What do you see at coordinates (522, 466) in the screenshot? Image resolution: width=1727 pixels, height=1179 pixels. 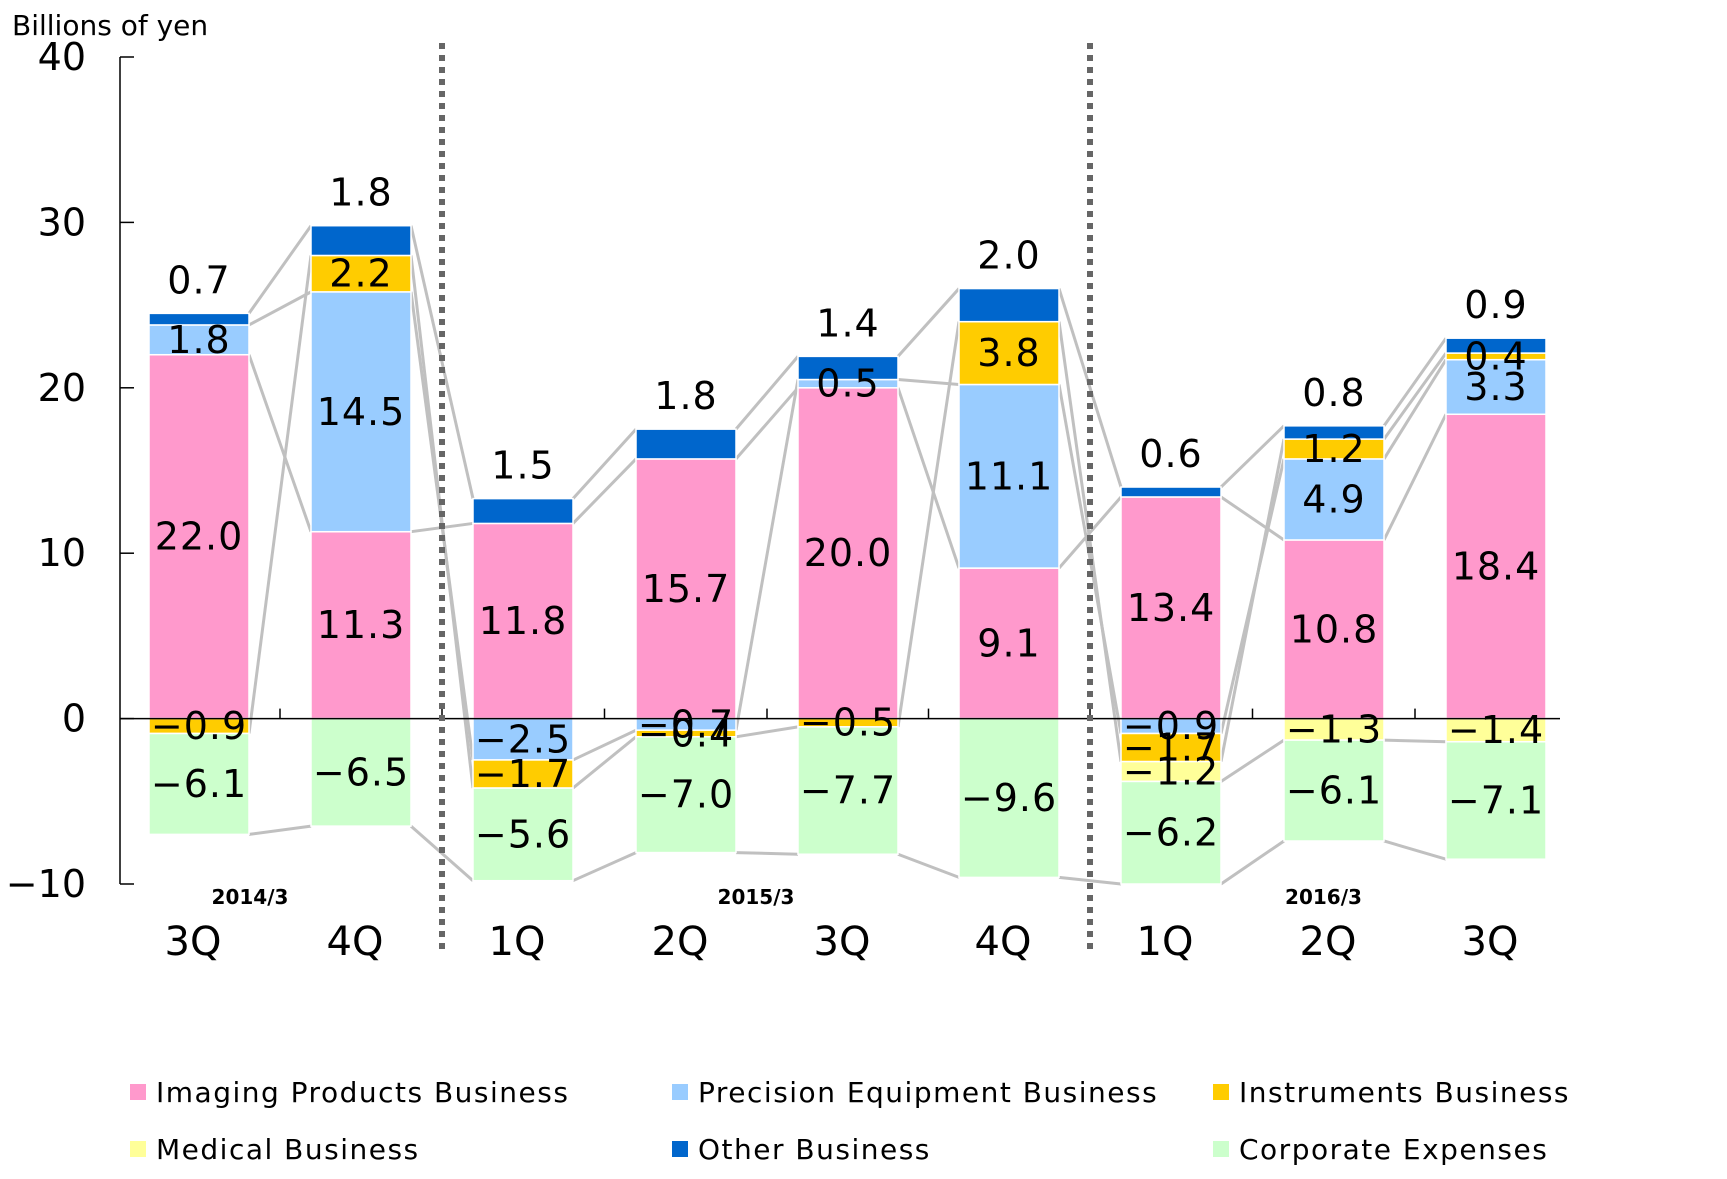 I see `data-label: 1.5` at bounding box center [522, 466].